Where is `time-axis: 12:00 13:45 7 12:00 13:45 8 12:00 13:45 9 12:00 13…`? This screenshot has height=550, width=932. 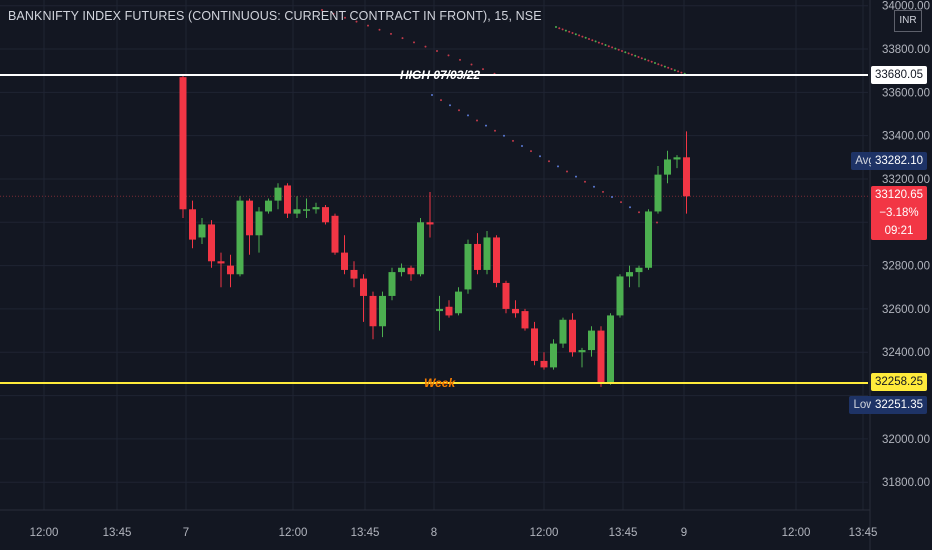
time-axis: 12:00 13:45 7 12:00 13:45 8 12:00 13:45 9 12:00 13… is located at coordinates (454, 533).